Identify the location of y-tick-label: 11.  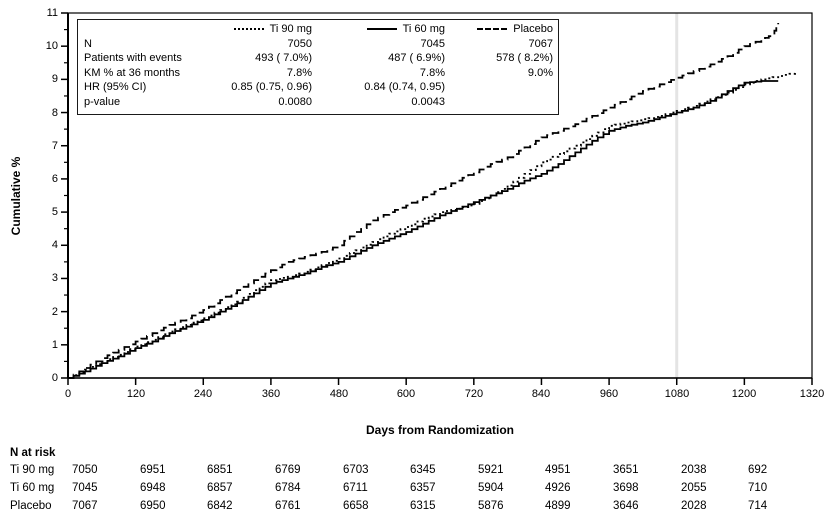
(52, 13).